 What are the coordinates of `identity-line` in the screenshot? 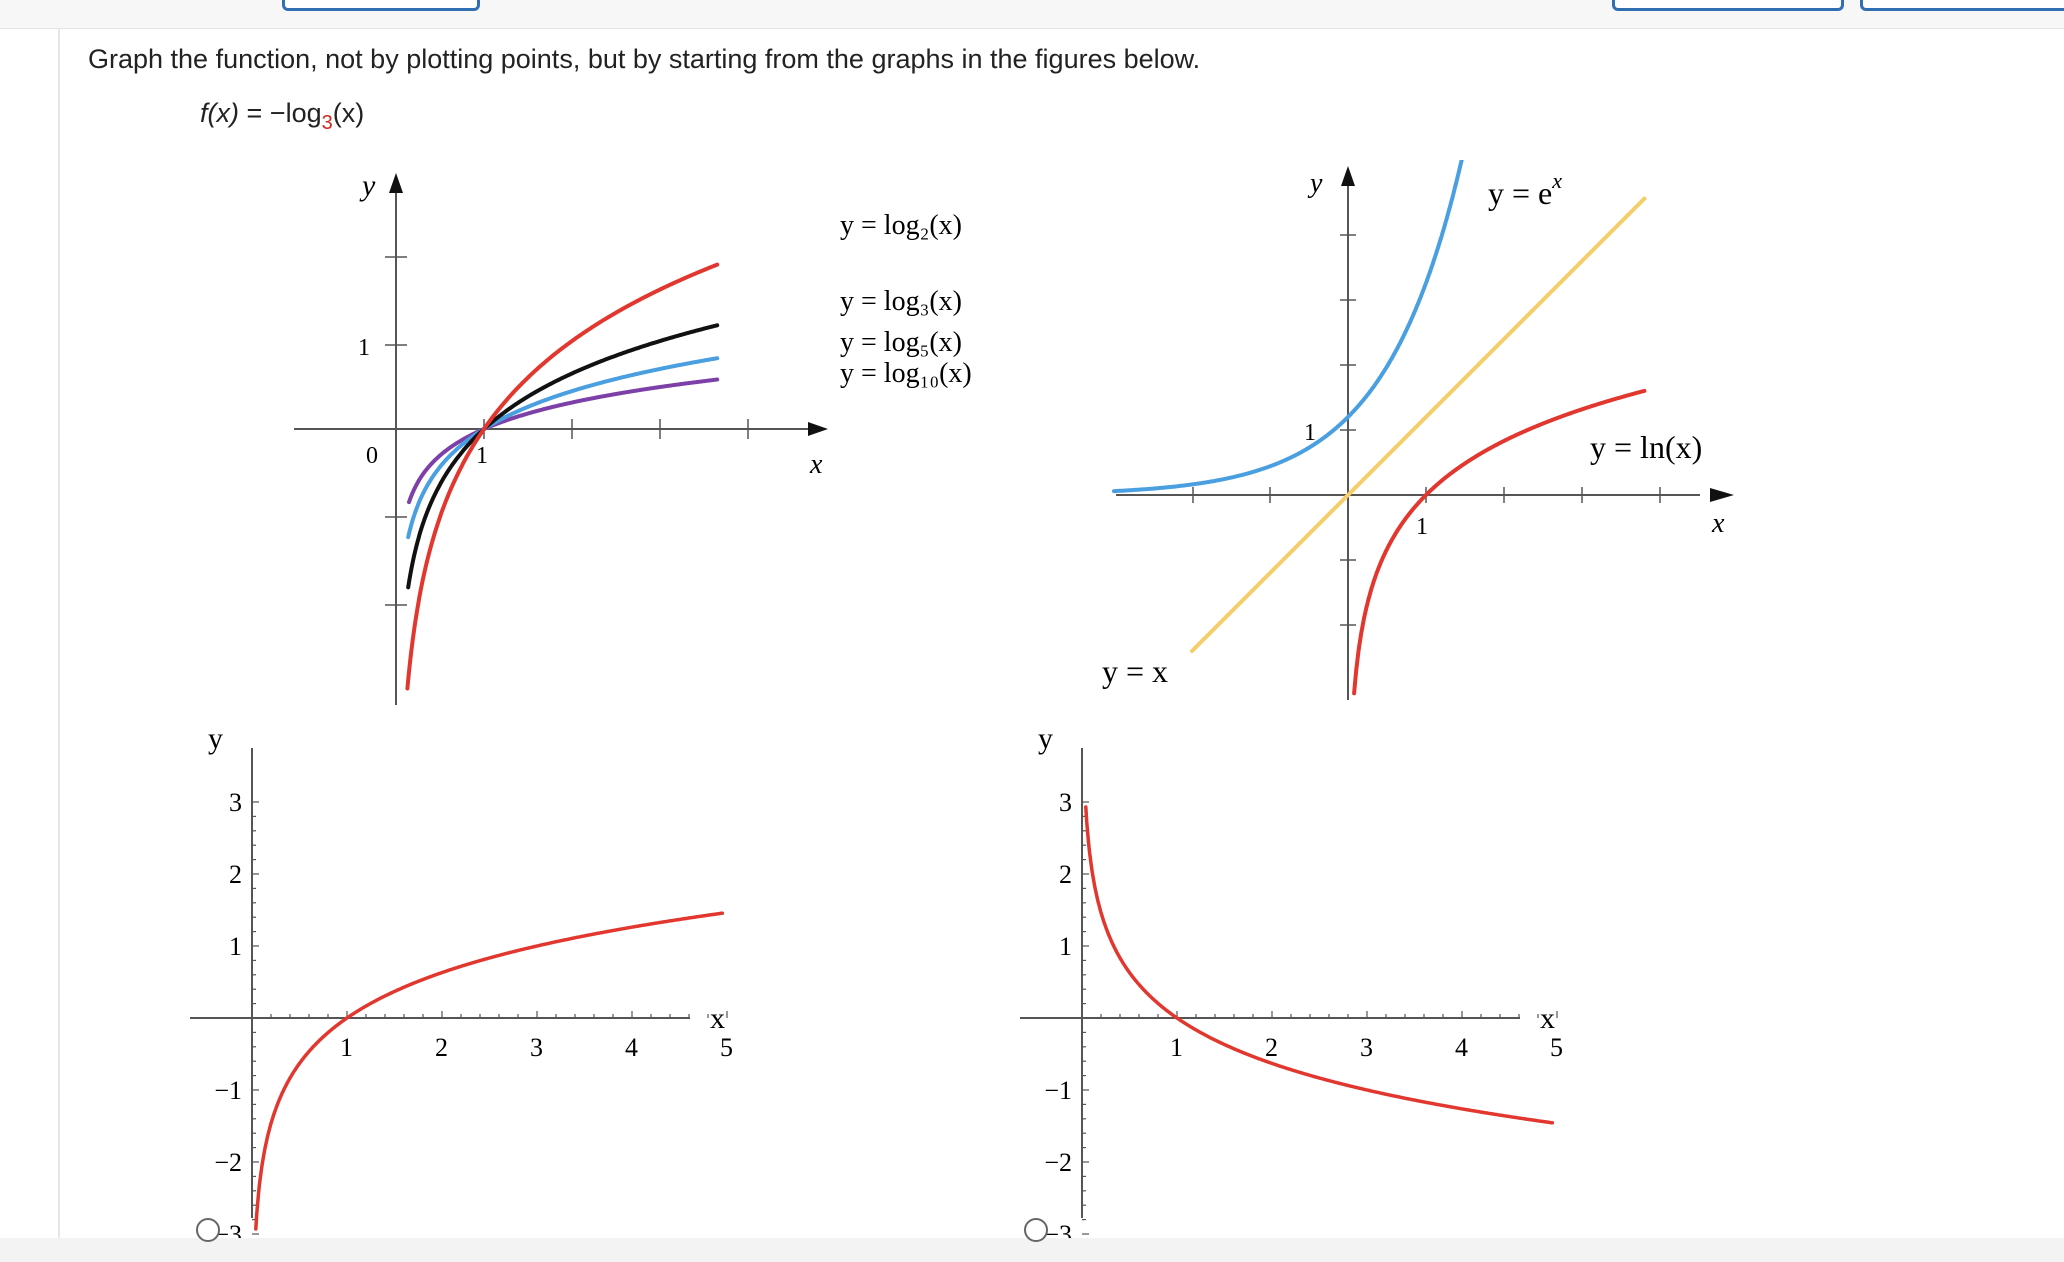 It's located at (1418, 424).